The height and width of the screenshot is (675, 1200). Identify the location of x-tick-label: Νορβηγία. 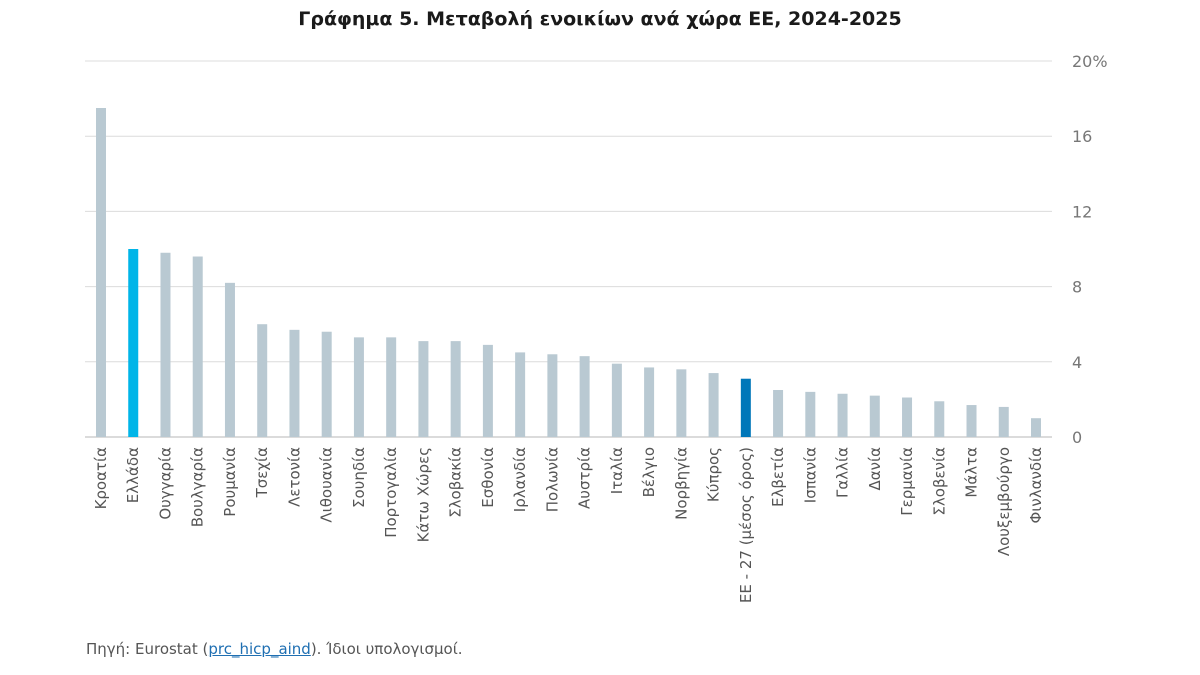
(681, 483).